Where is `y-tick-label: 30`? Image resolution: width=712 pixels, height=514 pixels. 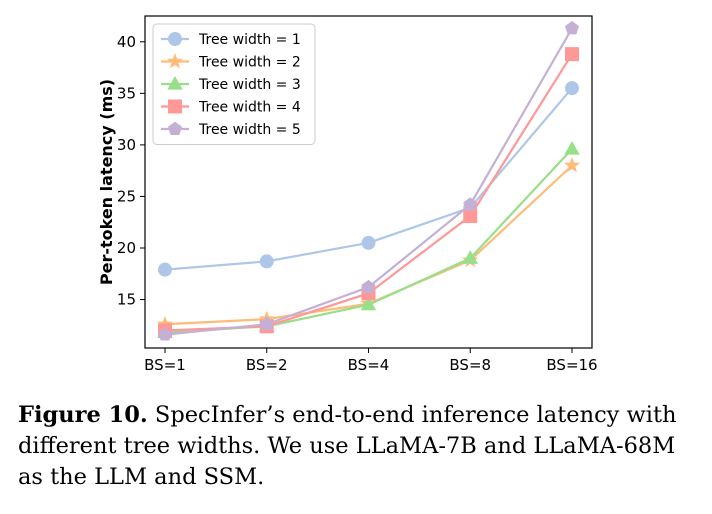
y-tick-label: 30 is located at coordinates (126, 145).